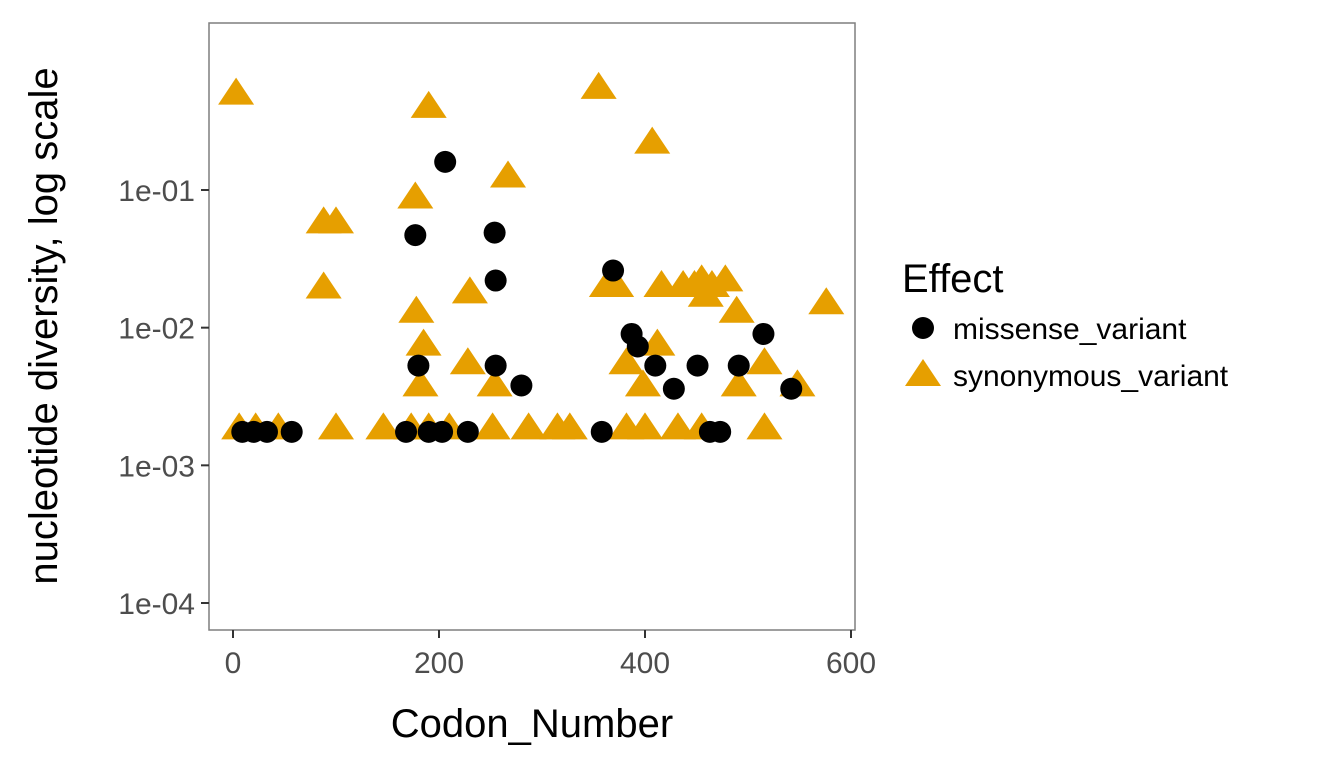 This screenshot has height=768, width=1344. What do you see at coordinates (550, 655) in the screenshot?
I see `x-axis: 0 200 400 600` at bounding box center [550, 655].